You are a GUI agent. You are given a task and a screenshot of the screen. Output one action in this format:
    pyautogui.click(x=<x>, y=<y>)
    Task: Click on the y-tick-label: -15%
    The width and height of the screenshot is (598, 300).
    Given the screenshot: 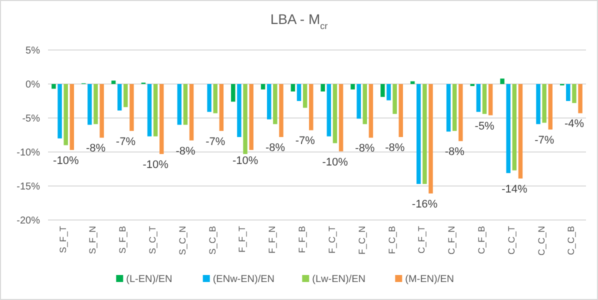 What is the action you would take?
    pyautogui.click(x=28, y=187)
    